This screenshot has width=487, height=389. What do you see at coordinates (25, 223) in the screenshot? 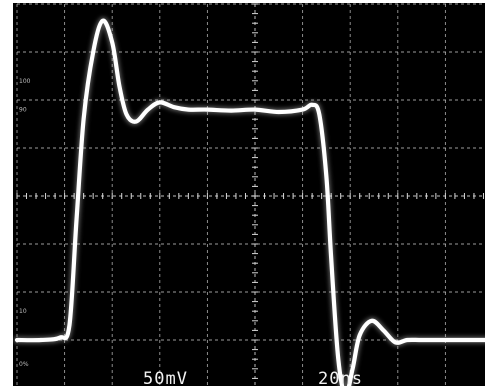
I see `graticule-labels: 100 90 10 0%` at bounding box center [25, 223].